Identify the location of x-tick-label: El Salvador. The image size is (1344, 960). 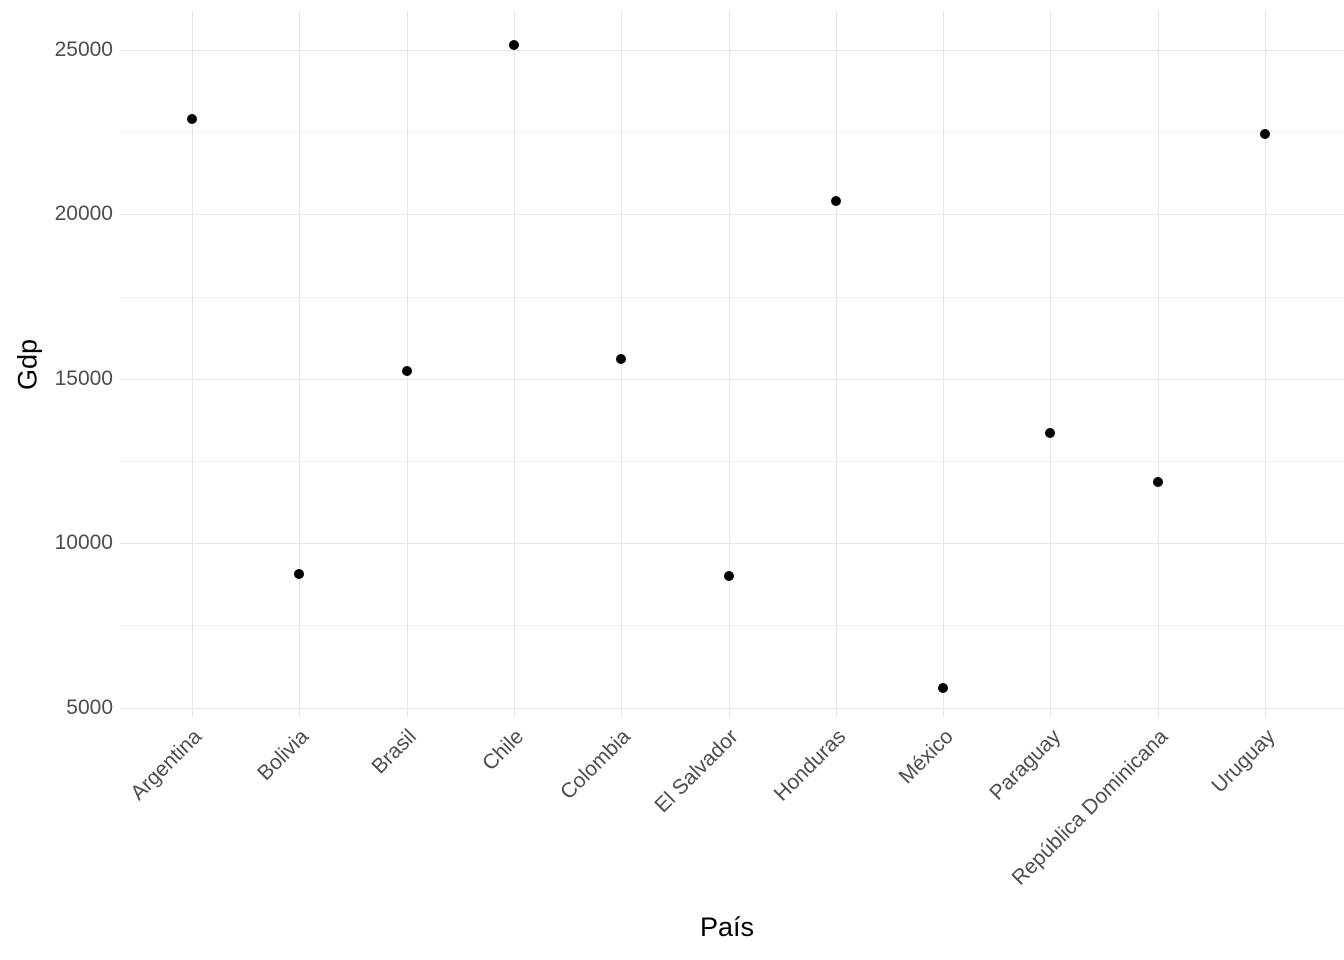
(696, 771).